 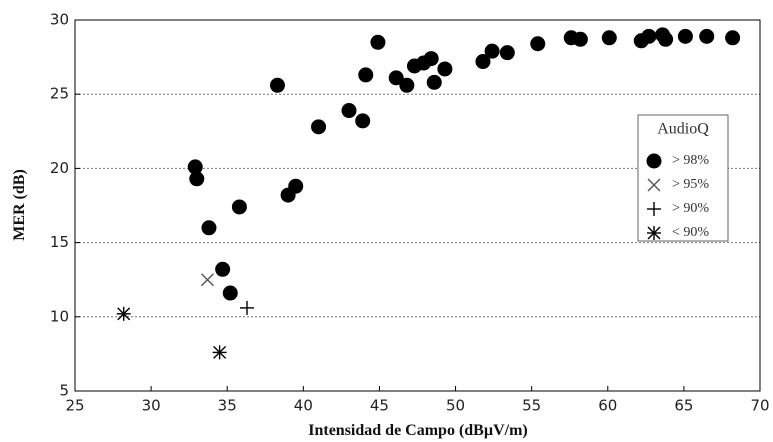 What do you see at coordinates (151, 406) in the screenshot?
I see `x-tick-label: 30` at bounding box center [151, 406].